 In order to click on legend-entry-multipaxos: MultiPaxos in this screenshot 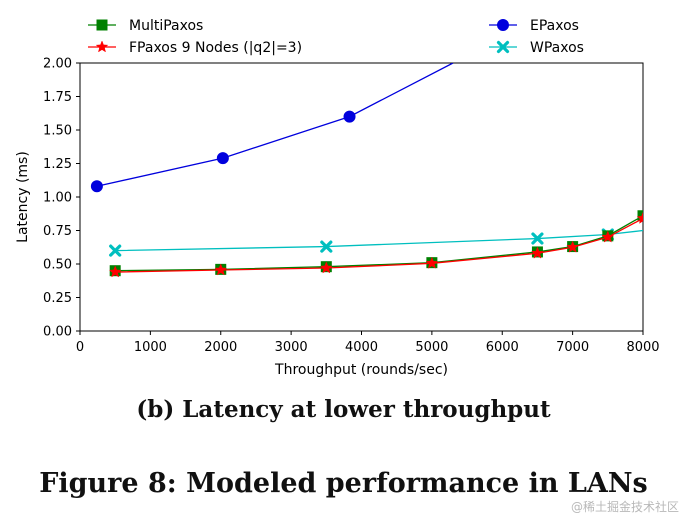, I will do `click(145, 26)`.